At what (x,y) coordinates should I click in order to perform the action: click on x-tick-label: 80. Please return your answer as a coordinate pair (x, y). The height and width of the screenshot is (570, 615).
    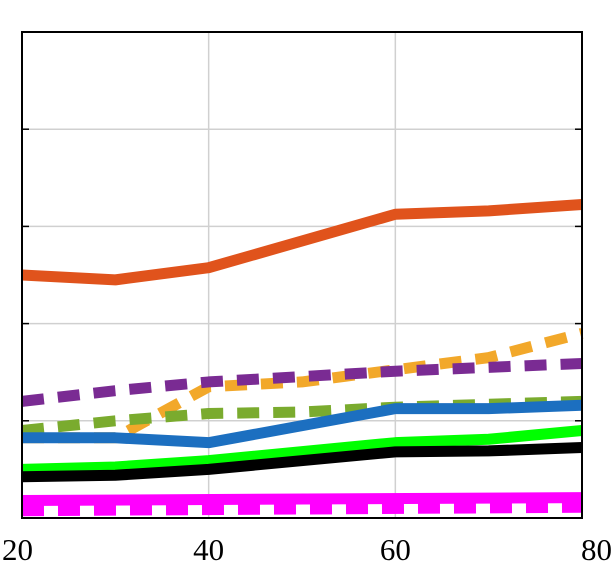
    Looking at the image, I should click on (596, 549).